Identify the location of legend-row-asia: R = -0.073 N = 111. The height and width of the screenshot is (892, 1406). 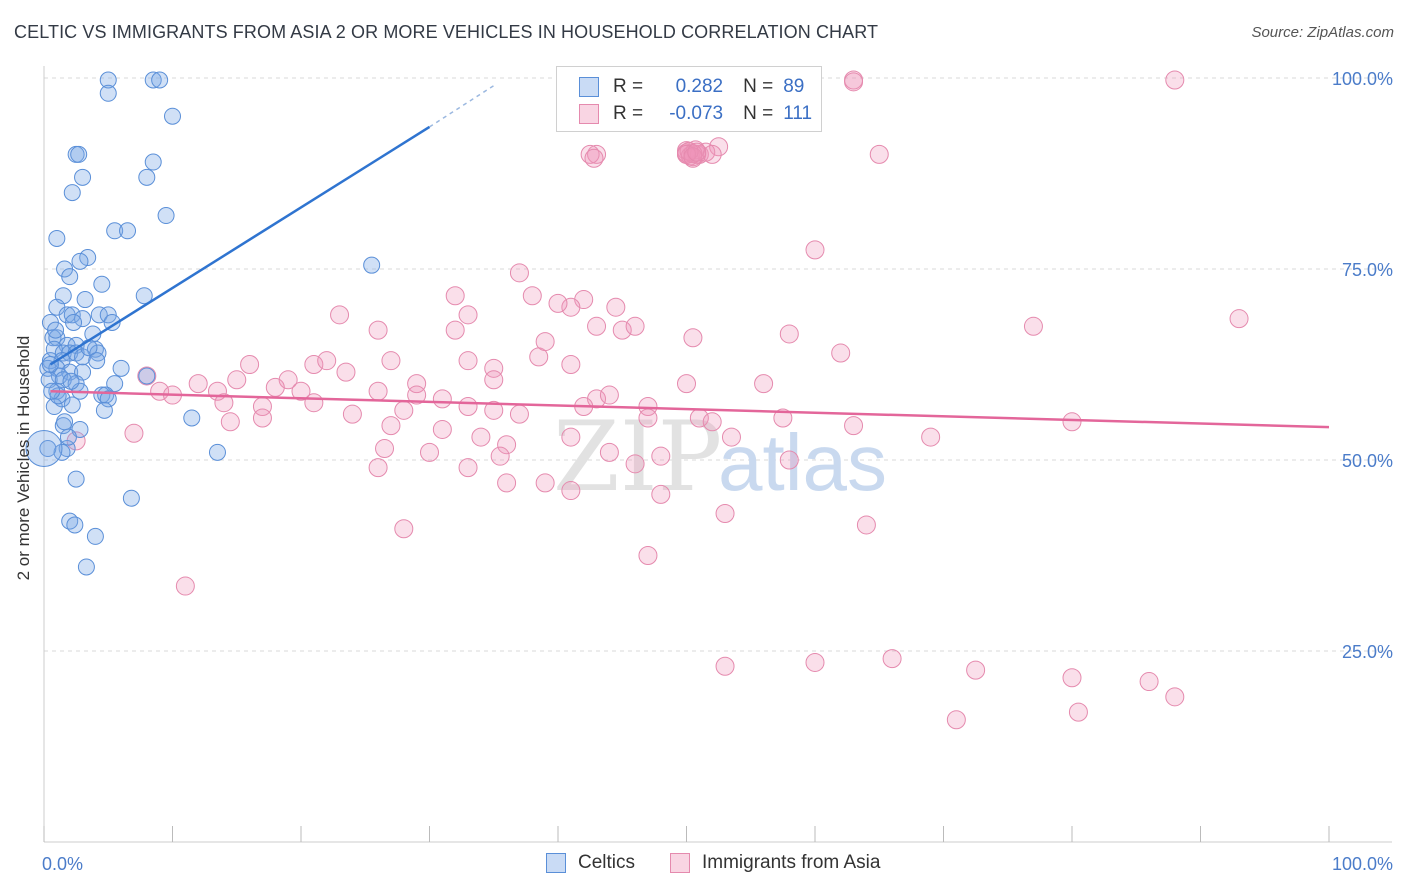
(695, 114).